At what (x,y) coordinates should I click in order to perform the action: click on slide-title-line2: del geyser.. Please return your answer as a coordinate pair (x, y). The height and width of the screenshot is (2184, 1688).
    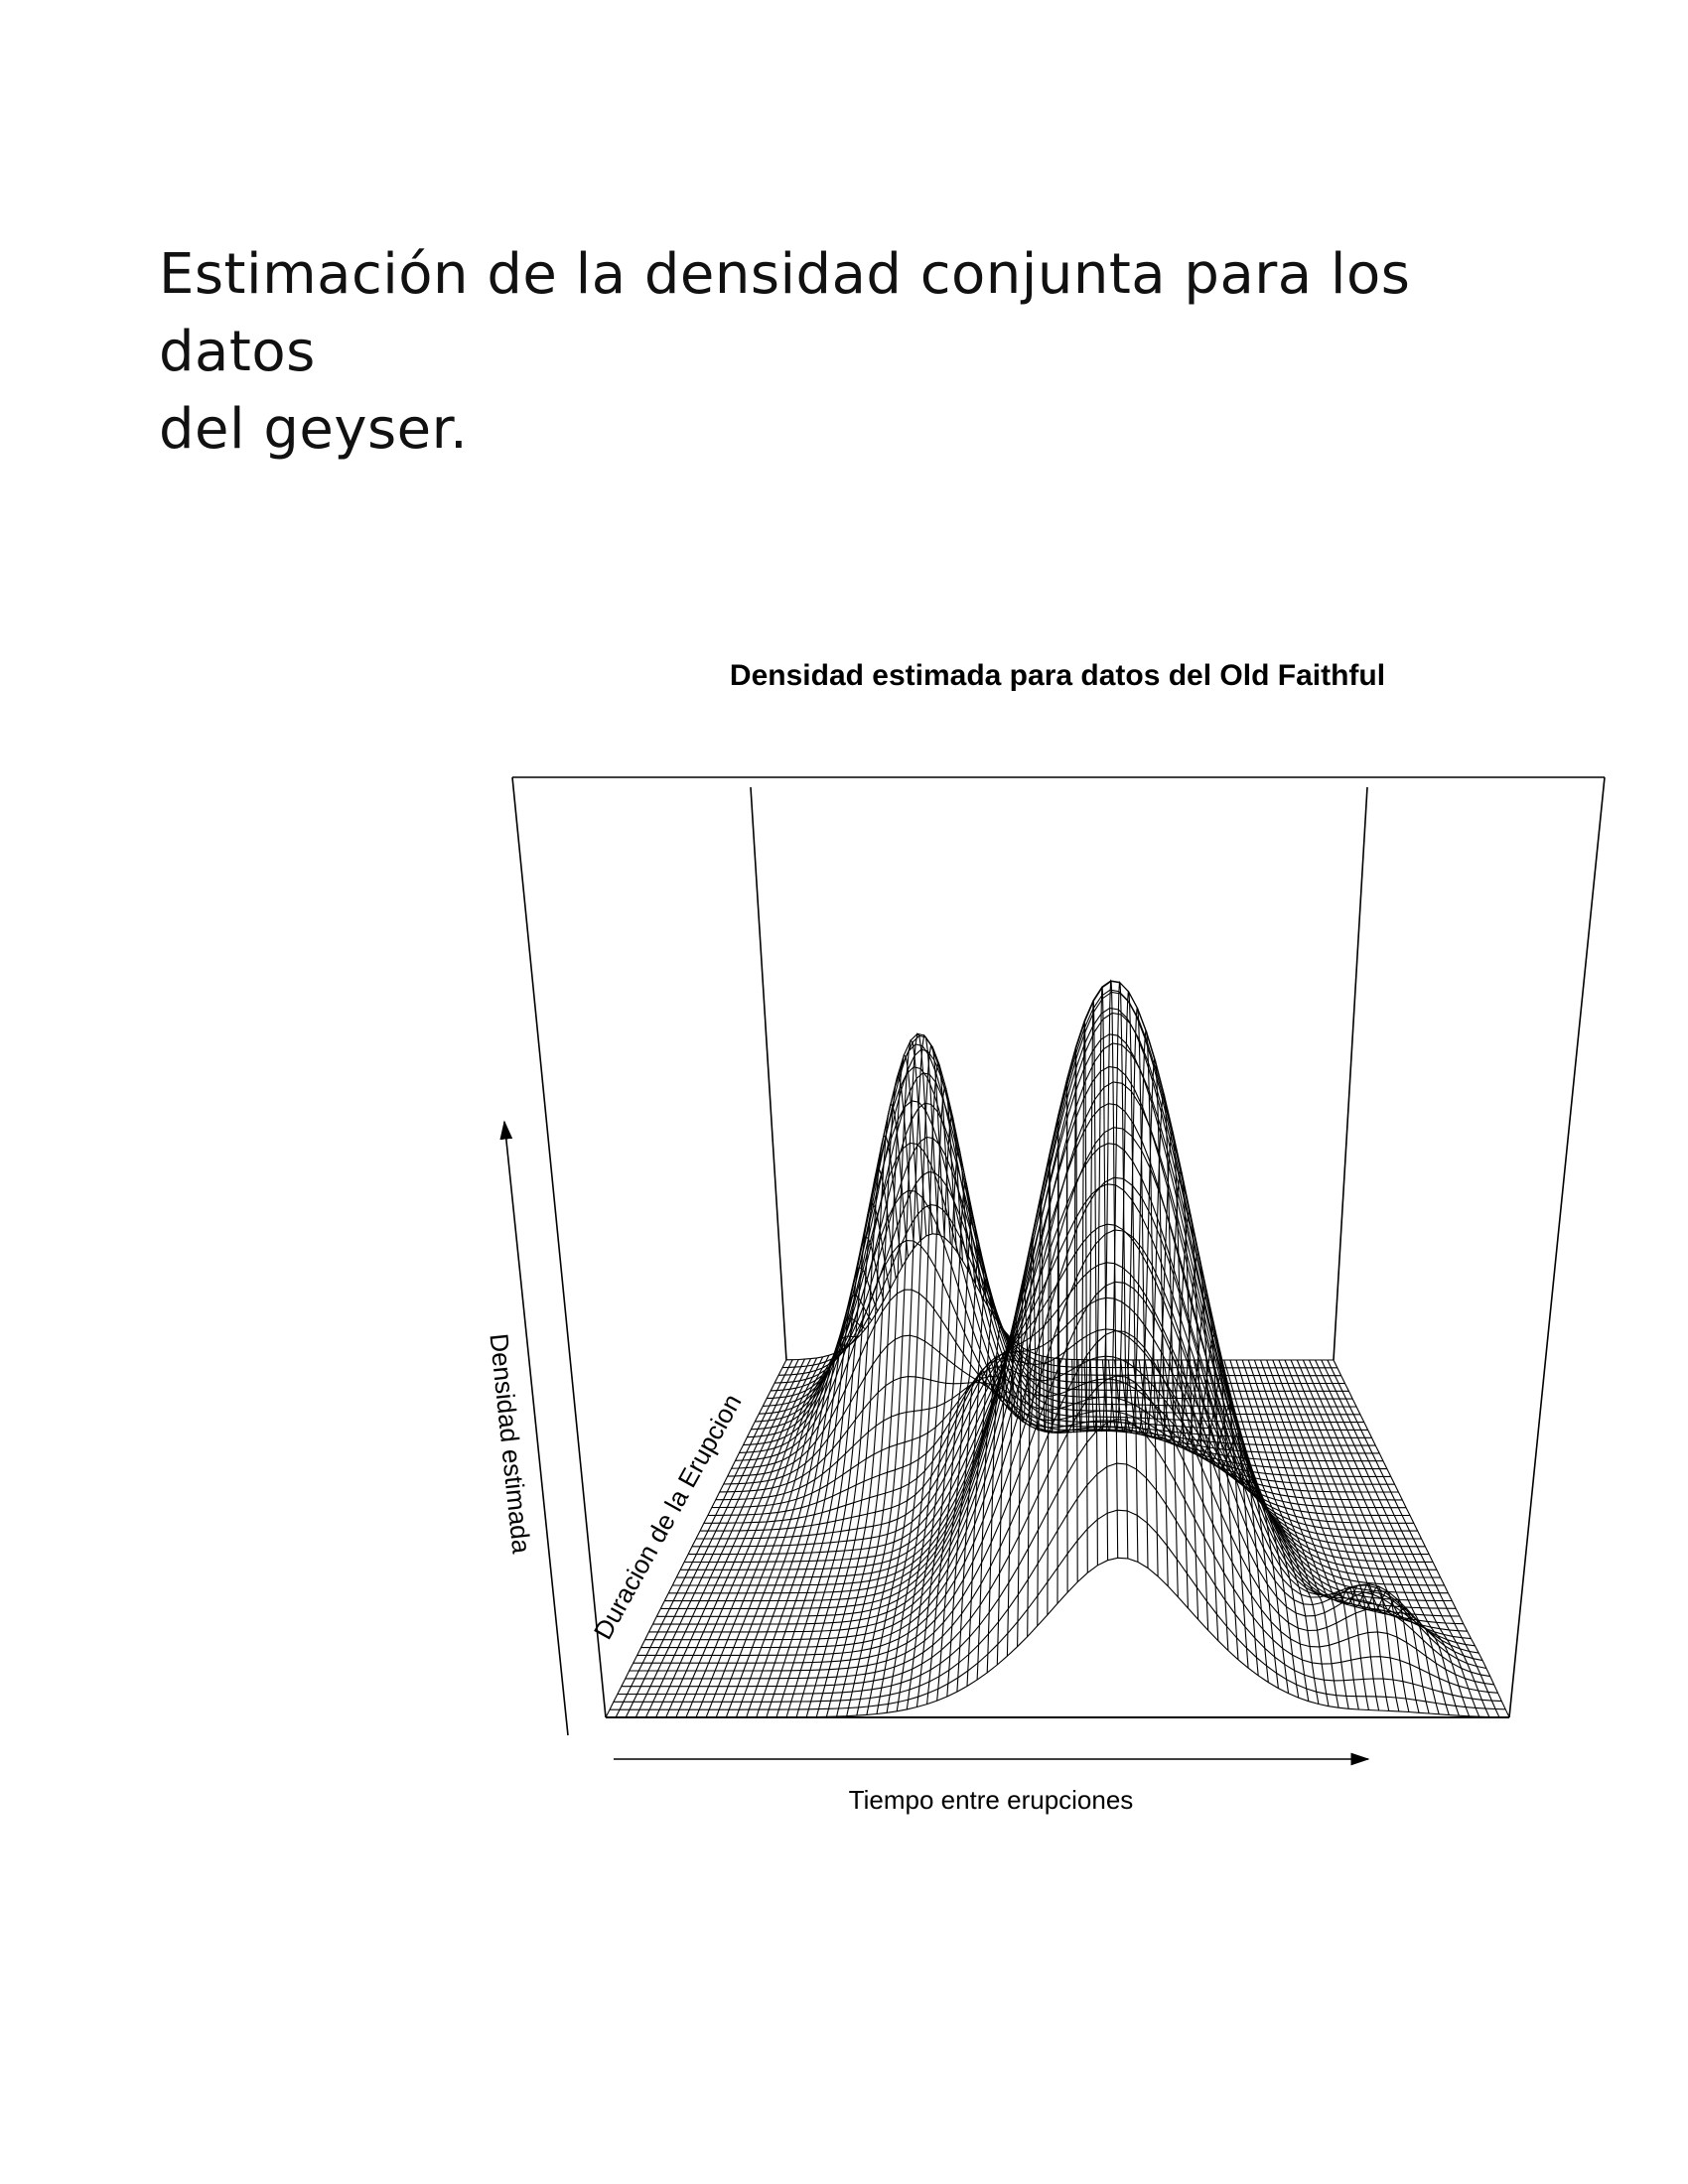
    Looking at the image, I should click on (314, 429).